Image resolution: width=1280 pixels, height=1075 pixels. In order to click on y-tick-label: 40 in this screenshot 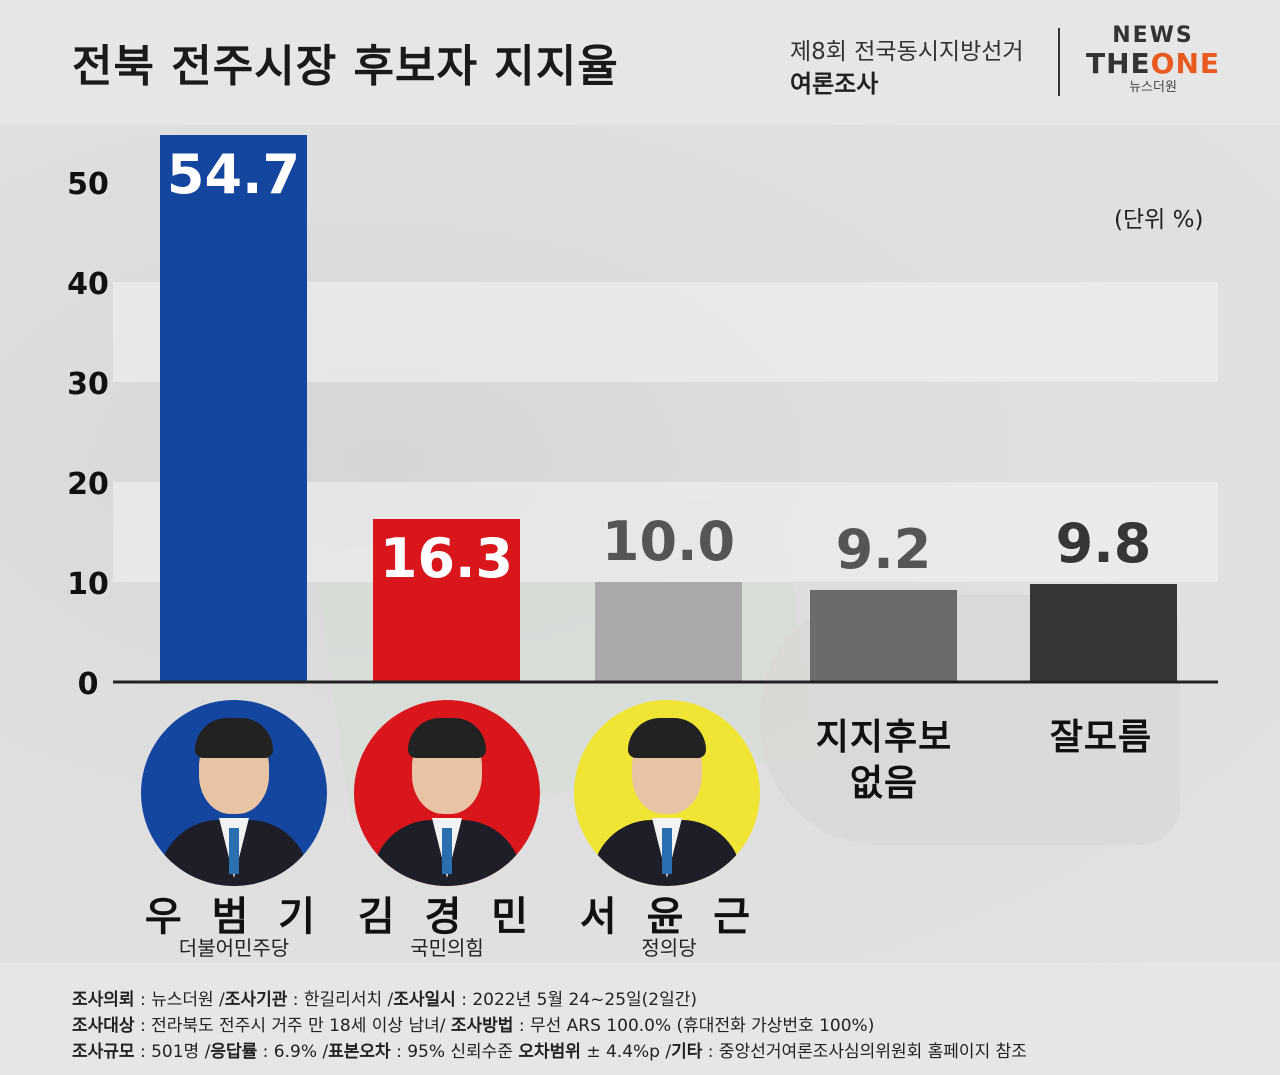, I will do `click(88, 284)`.